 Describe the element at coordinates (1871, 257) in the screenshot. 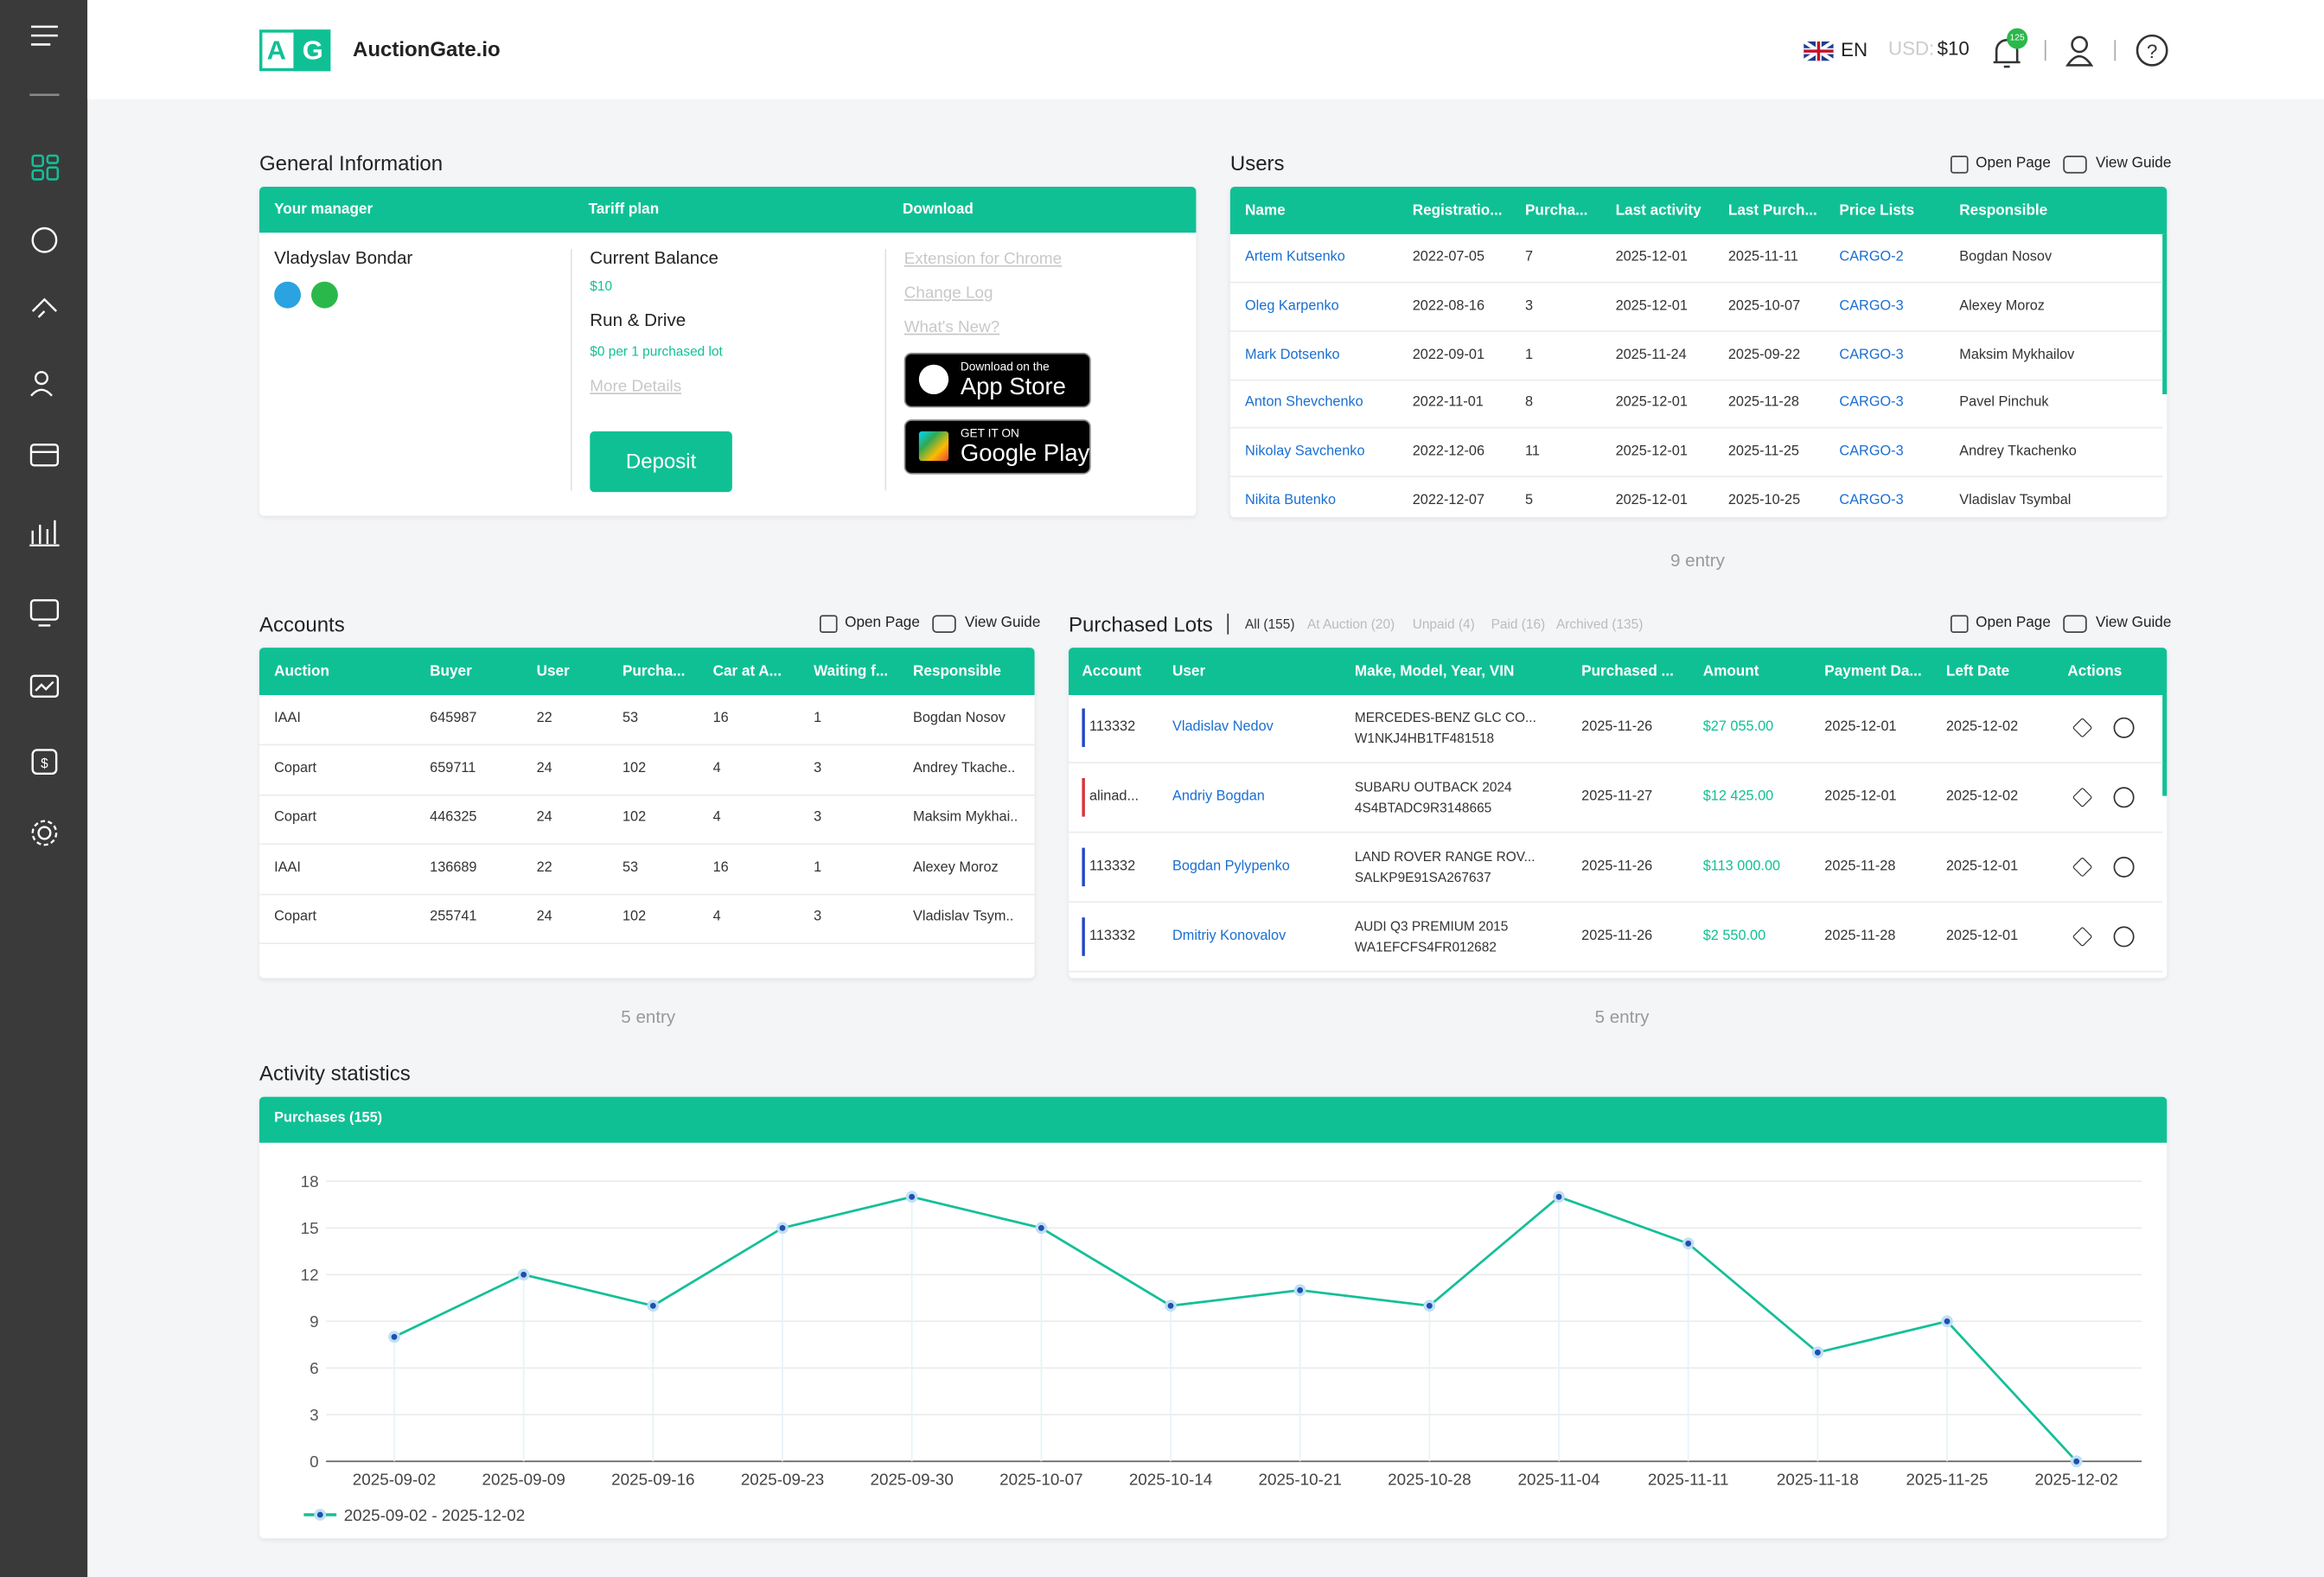

I see `table-link: CARGO-2` at that location.